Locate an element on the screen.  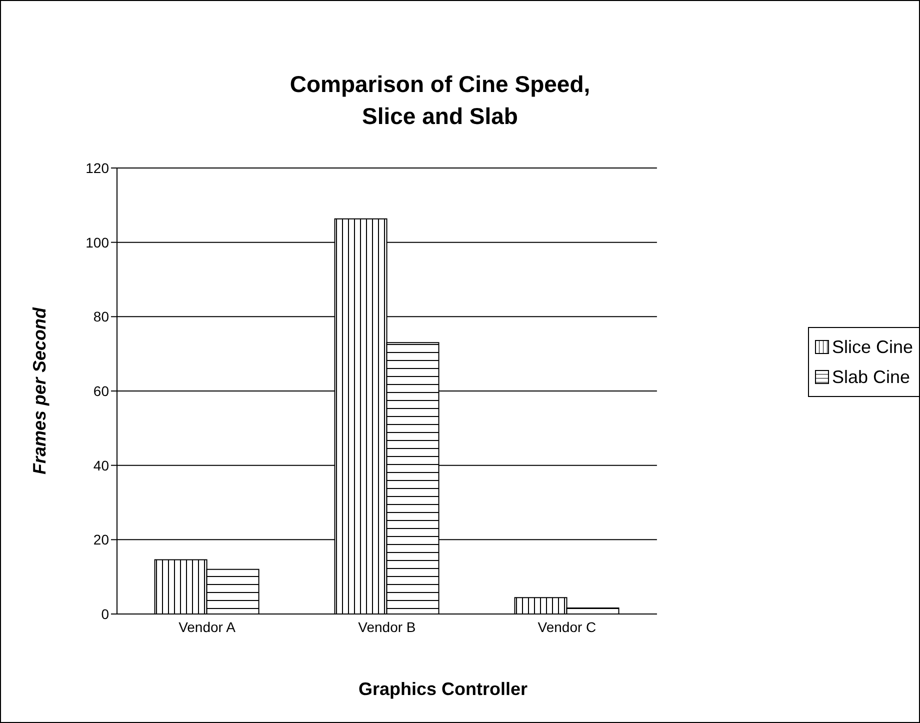
x-tick-label: Vendor B is located at coordinates (387, 626).